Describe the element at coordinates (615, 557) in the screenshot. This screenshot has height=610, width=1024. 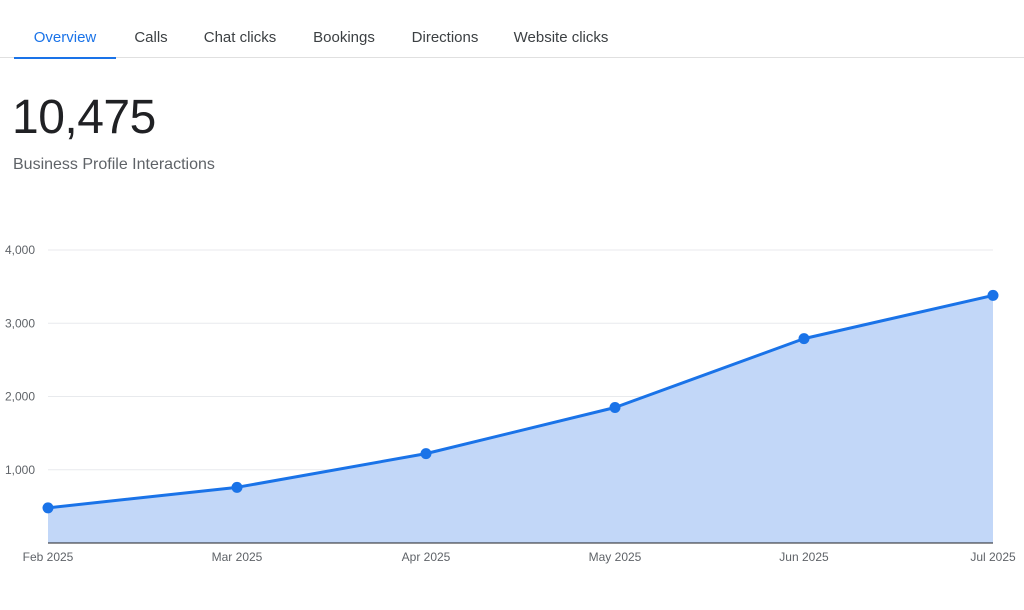
I see `x-tick-label: May 2025` at that location.